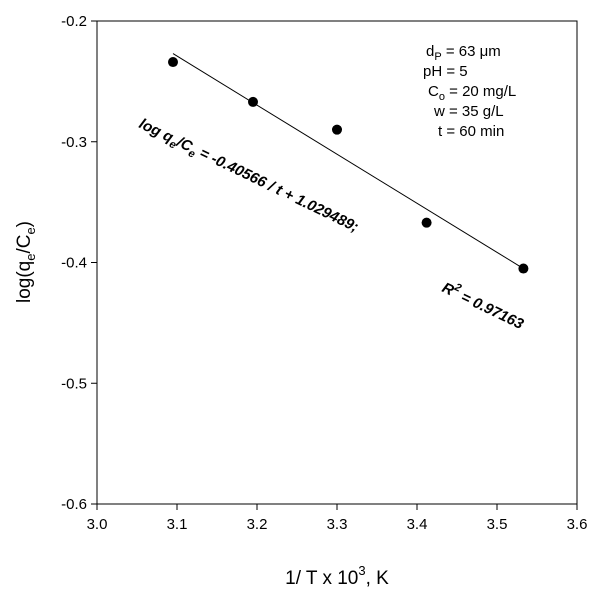 The height and width of the screenshot is (607, 600). I want to click on y-tick-label: -0.2, so click(74, 21).